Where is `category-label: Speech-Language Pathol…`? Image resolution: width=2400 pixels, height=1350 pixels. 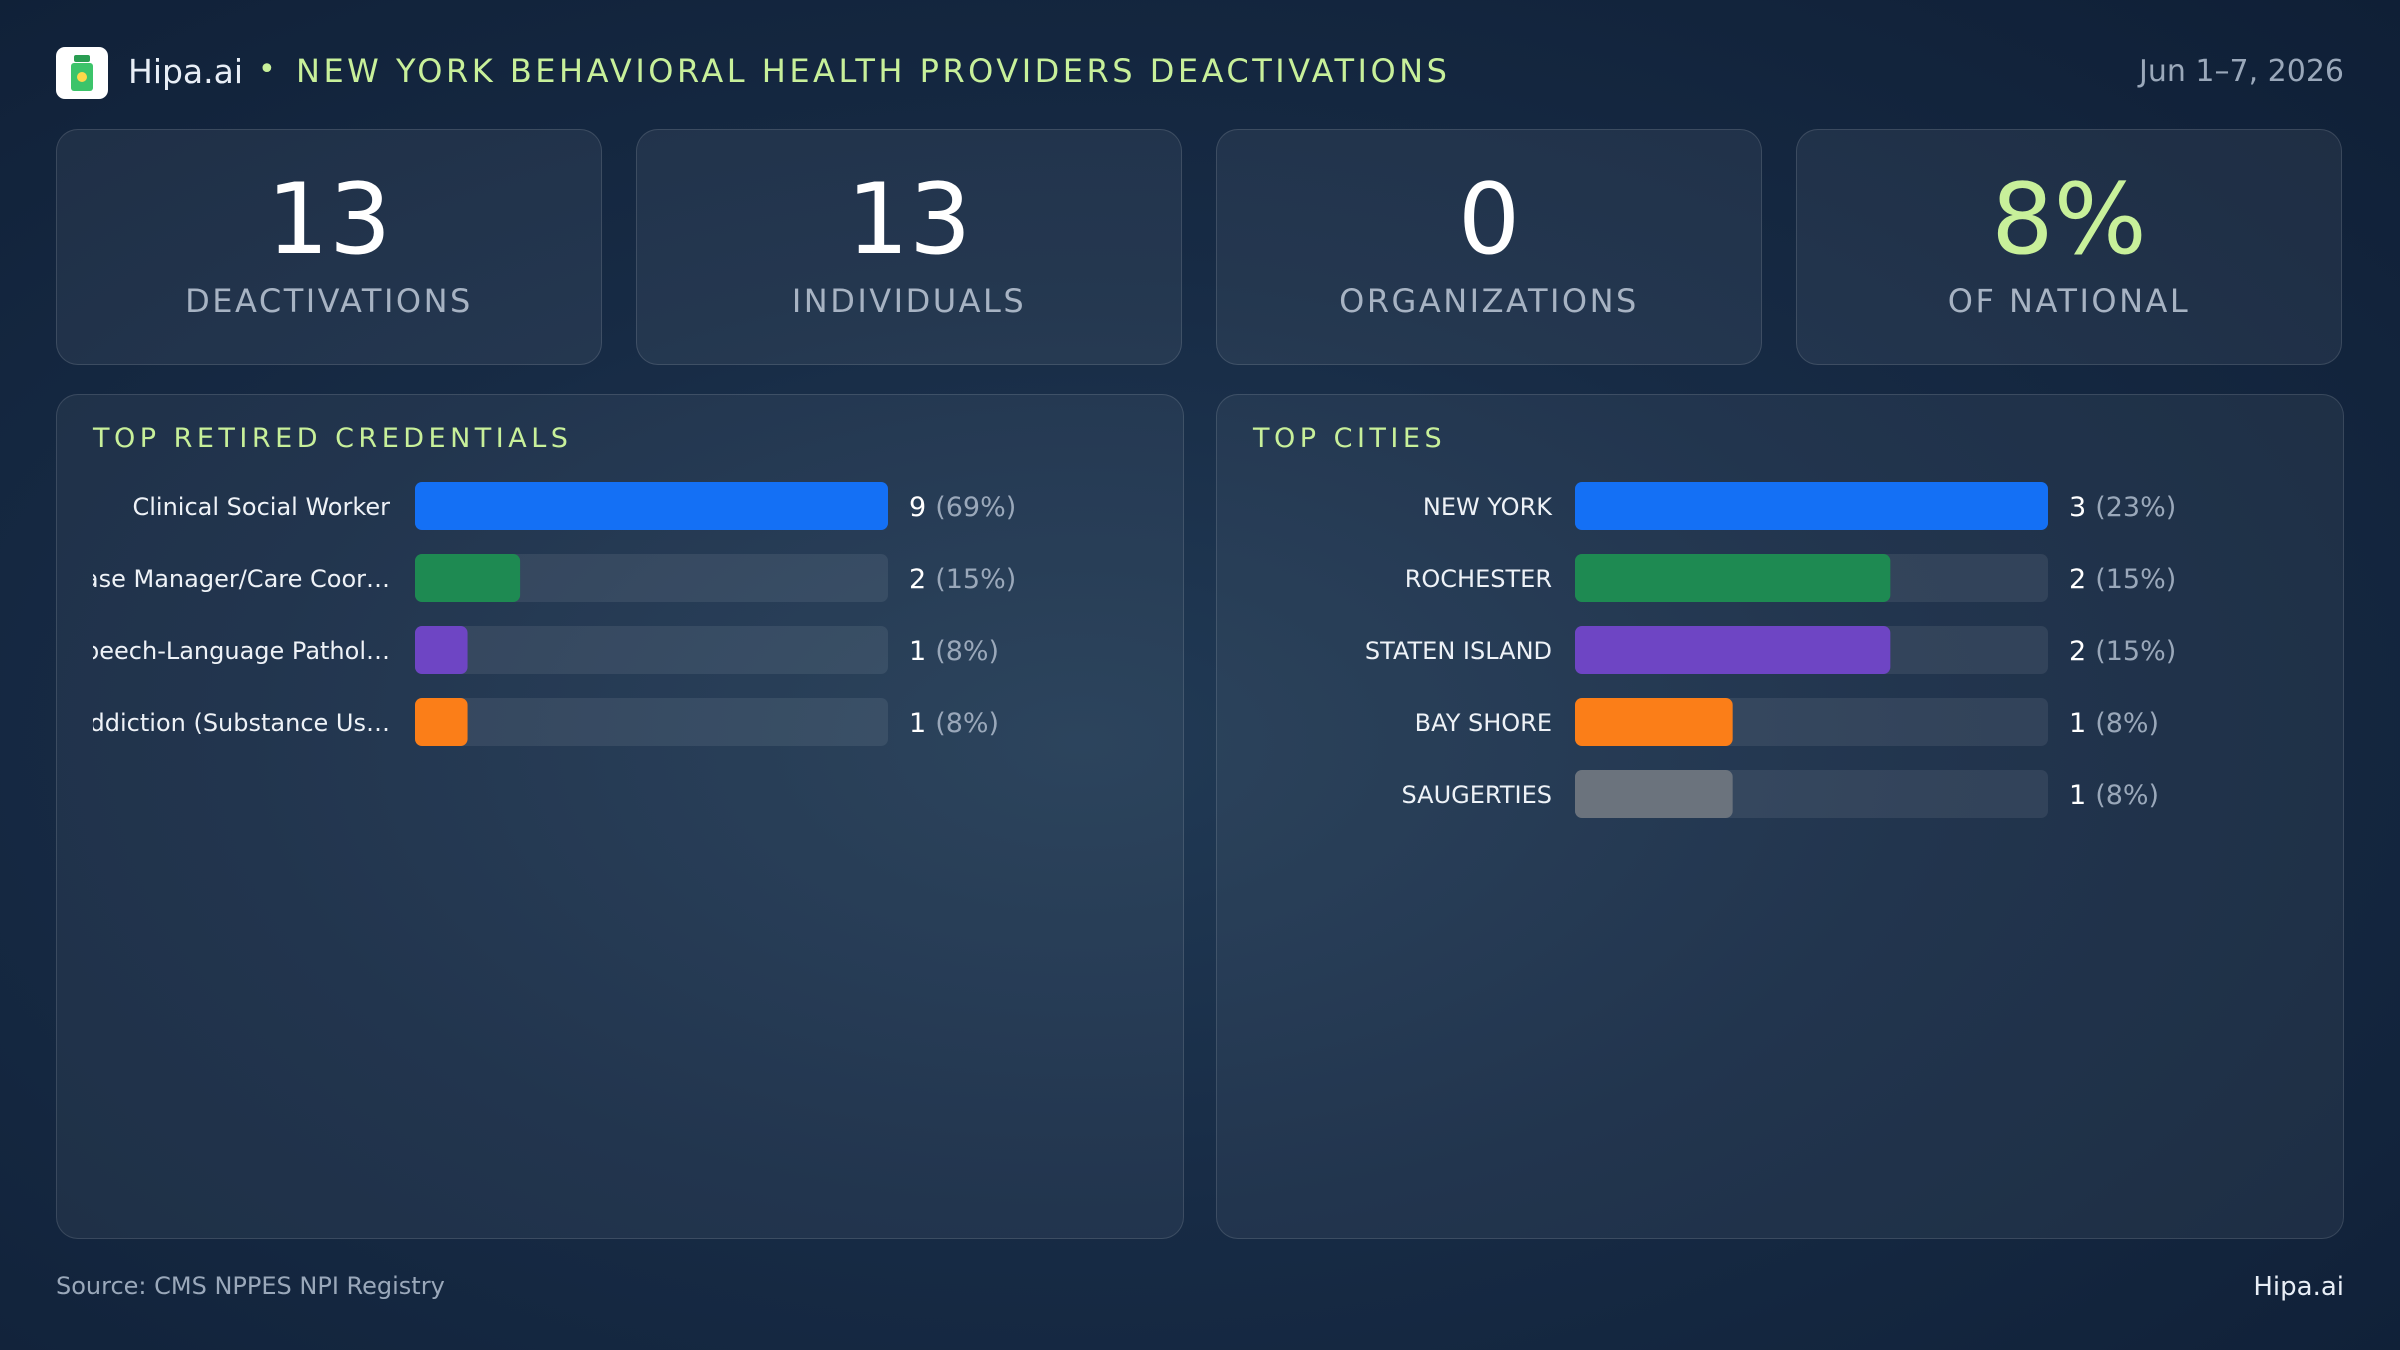 category-label: Speech-Language Pathol… is located at coordinates (229, 651).